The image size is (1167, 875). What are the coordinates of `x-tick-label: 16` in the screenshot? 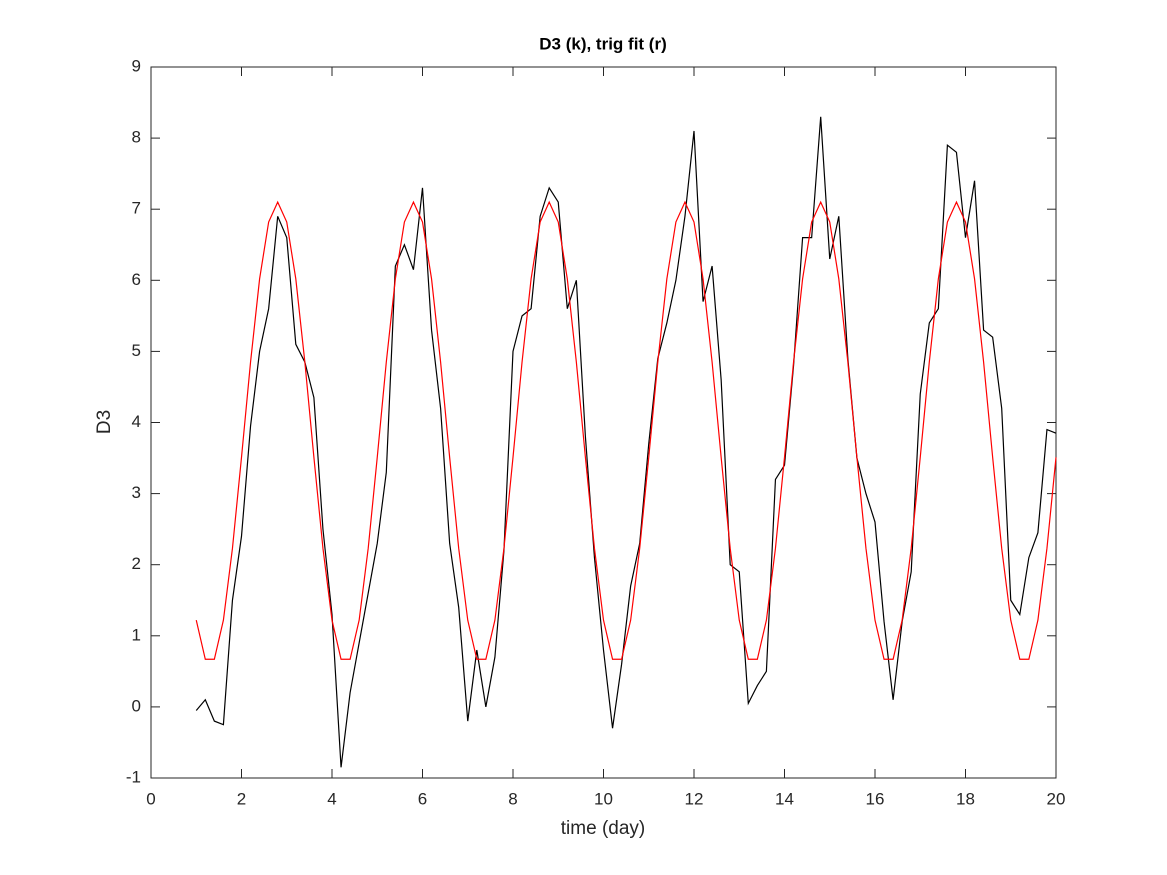 It's located at (875, 798).